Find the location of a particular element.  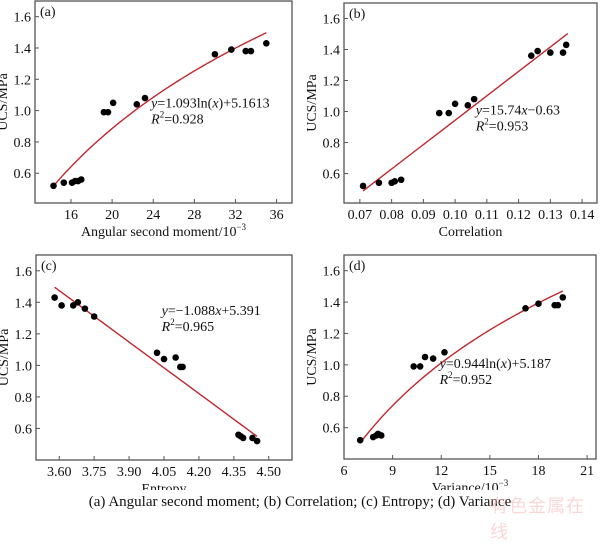

r-squared: R2=0.928 is located at coordinates (176, 118).